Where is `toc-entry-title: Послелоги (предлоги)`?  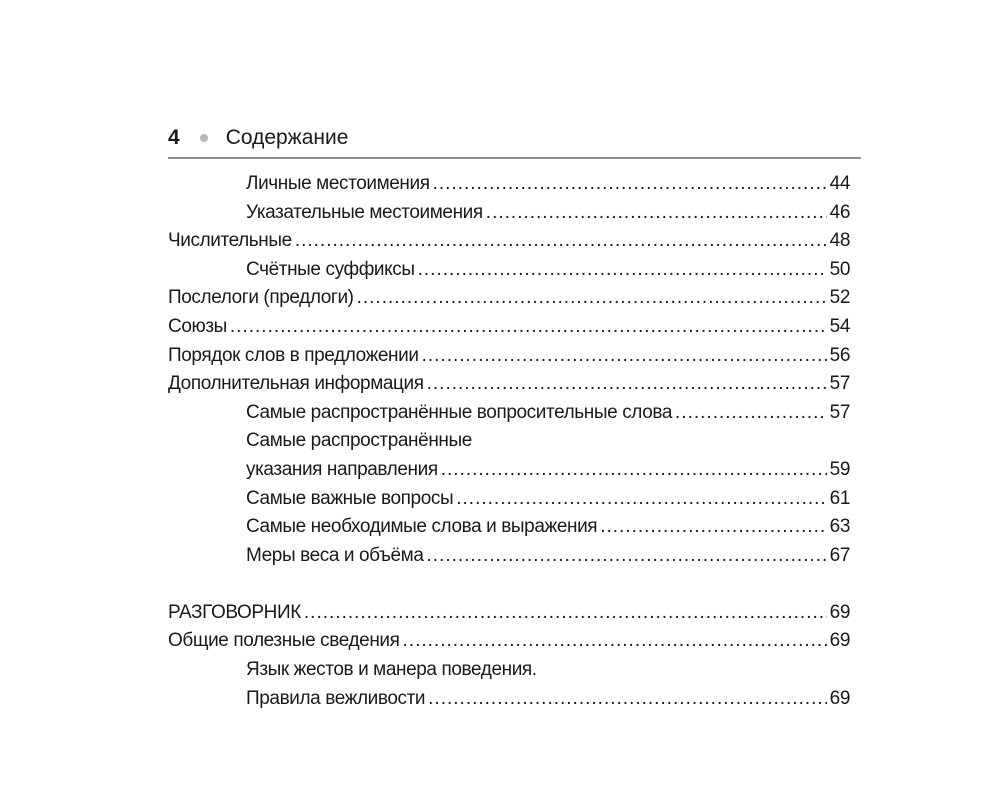 toc-entry-title: Послелоги (предлоги) is located at coordinates (261, 298).